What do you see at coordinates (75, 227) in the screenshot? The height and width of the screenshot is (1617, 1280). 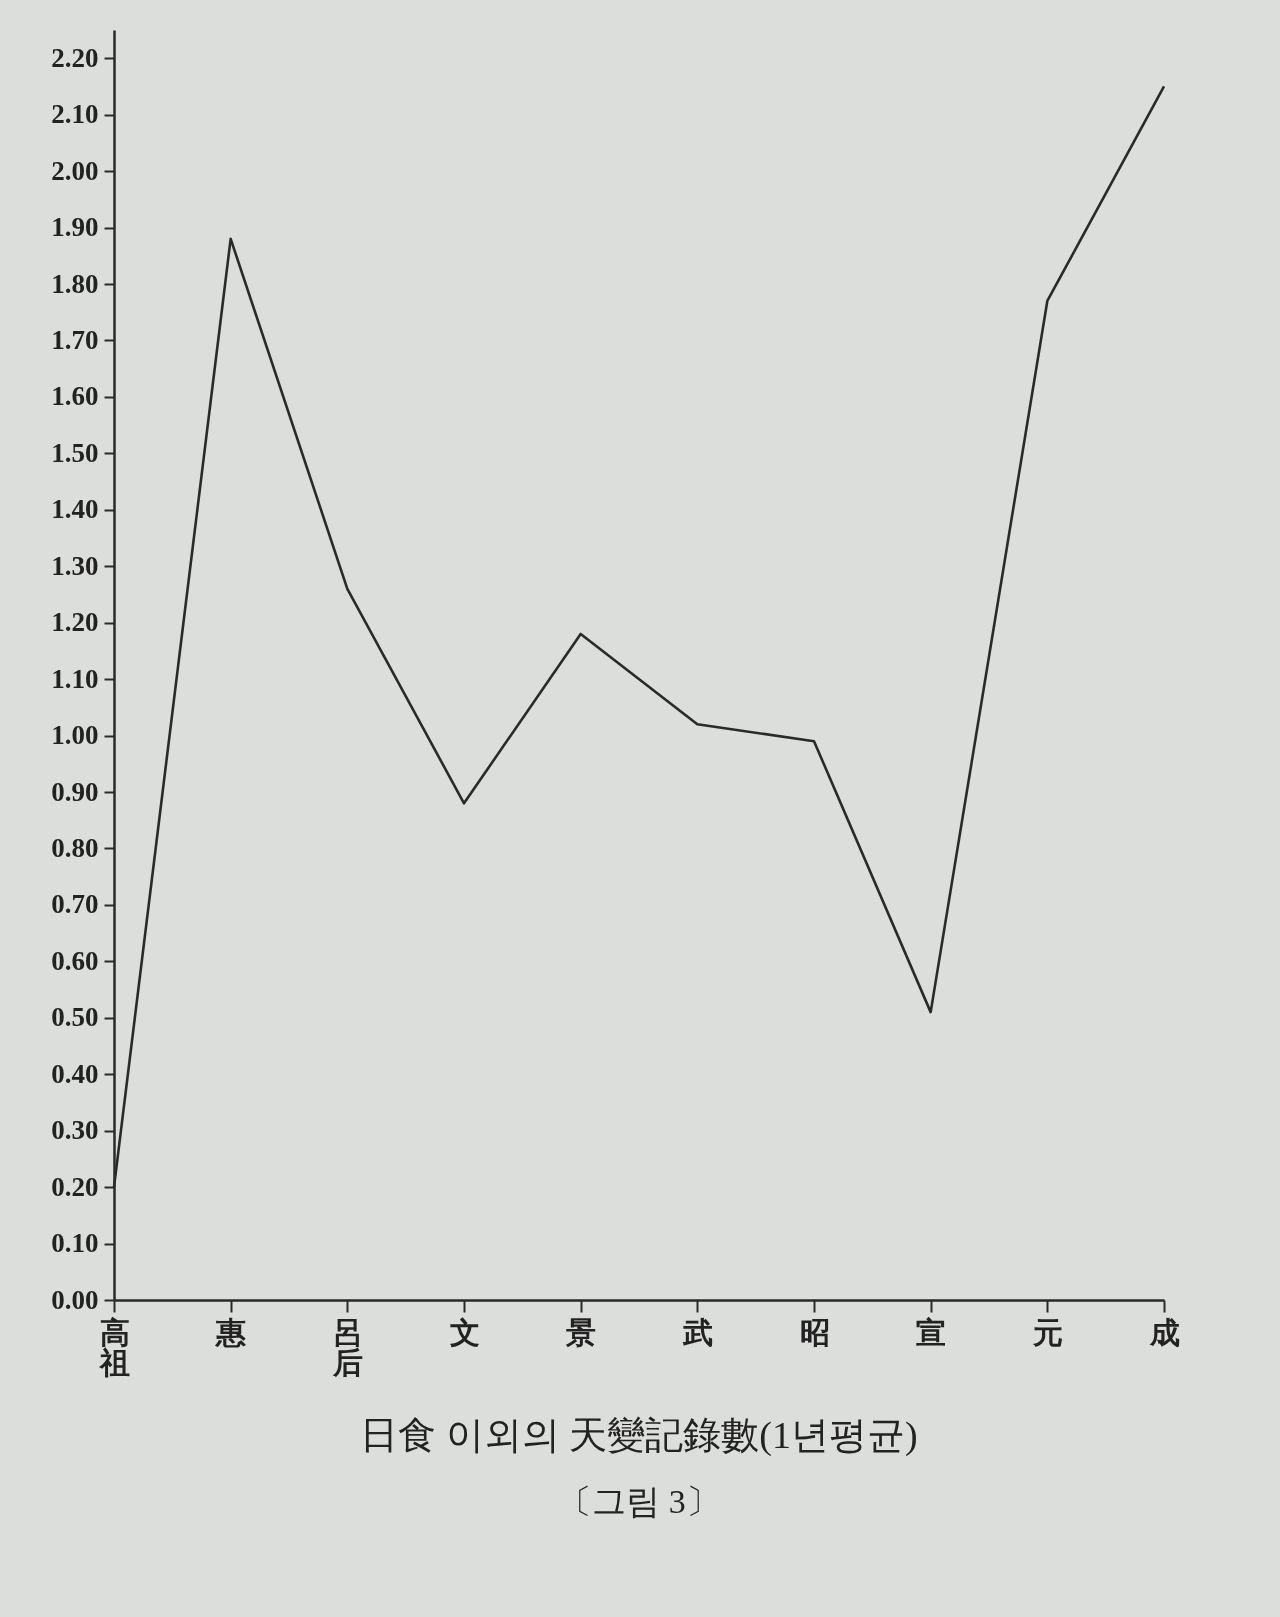 I see `y-tick-label: 1.90` at bounding box center [75, 227].